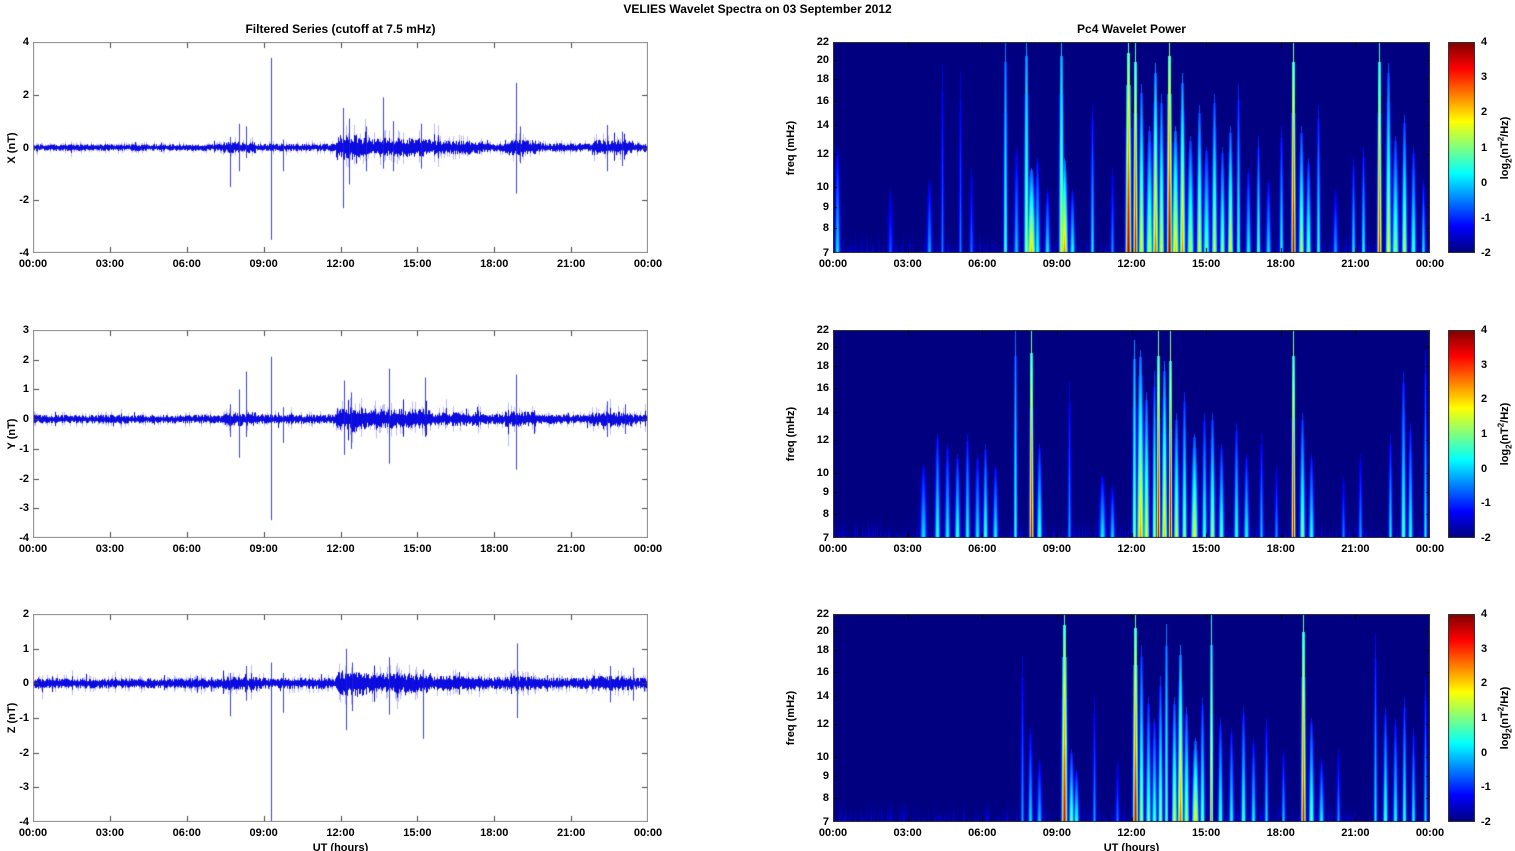 The image size is (1515, 851). What do you see at coordinates (1131, 718) in the screenshot?
I see `heatmap-canvas` at bounding box center [1131, 718].